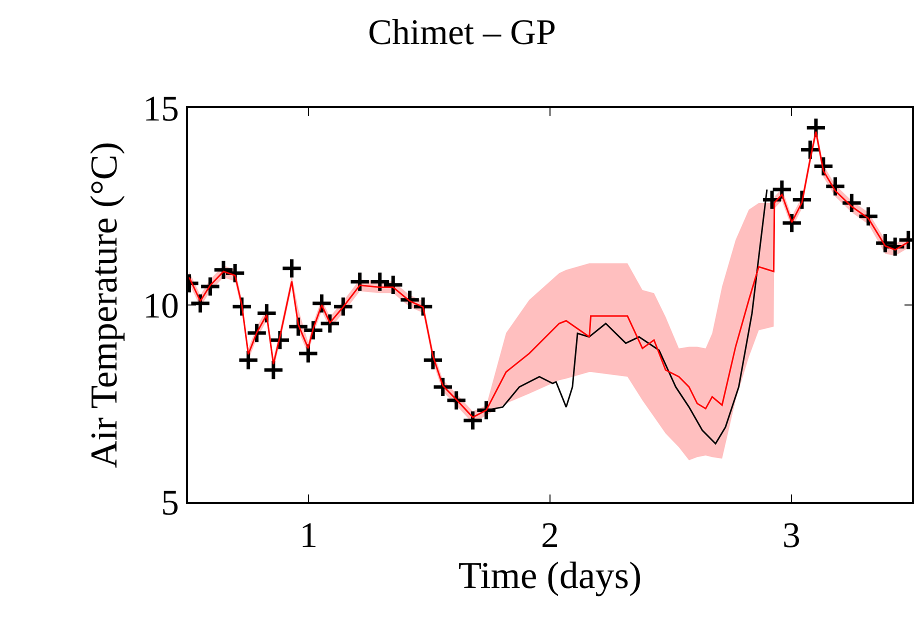 The width and height of the screenshot is (924, 630). What do you see at coordinates (105, 305) in the screenshot?
I see `y-axis-title: Air Temperature (°C)` at bounding box center [105, 305].